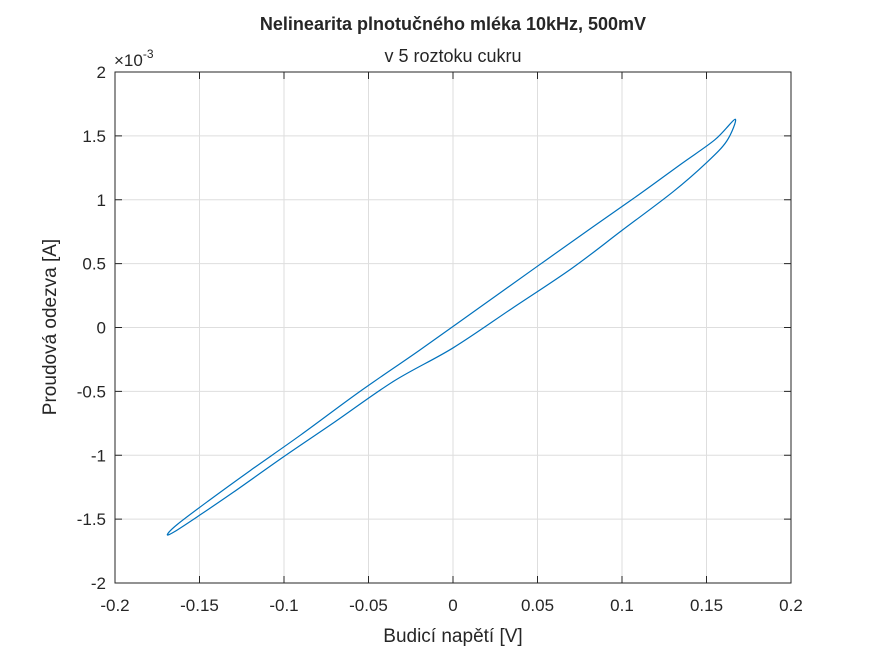 Image resolution: width=875 pixels, height=656 pixels. Describe the element at coordinates (452, 605) in the screenshot. I see `x-tick-label: 0` at that location.